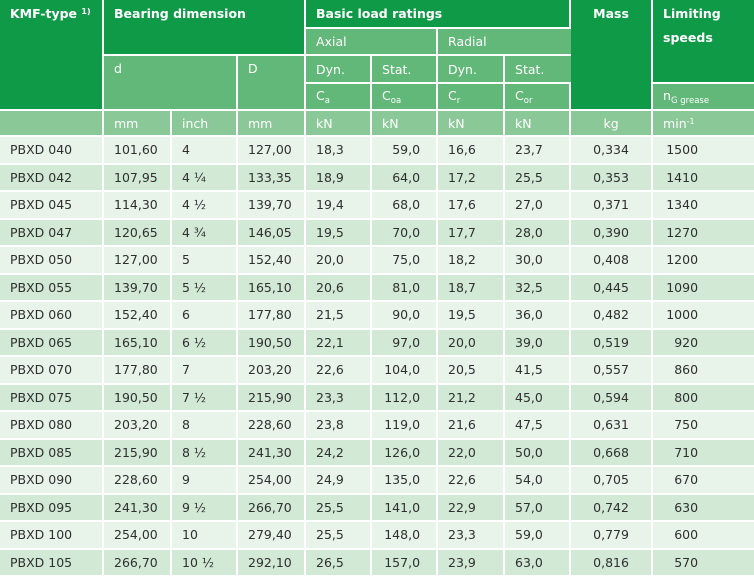  Describe the element at coordinates (272, 426) in the screenshot. I see `cell-D-mm: 228,60` at that location.